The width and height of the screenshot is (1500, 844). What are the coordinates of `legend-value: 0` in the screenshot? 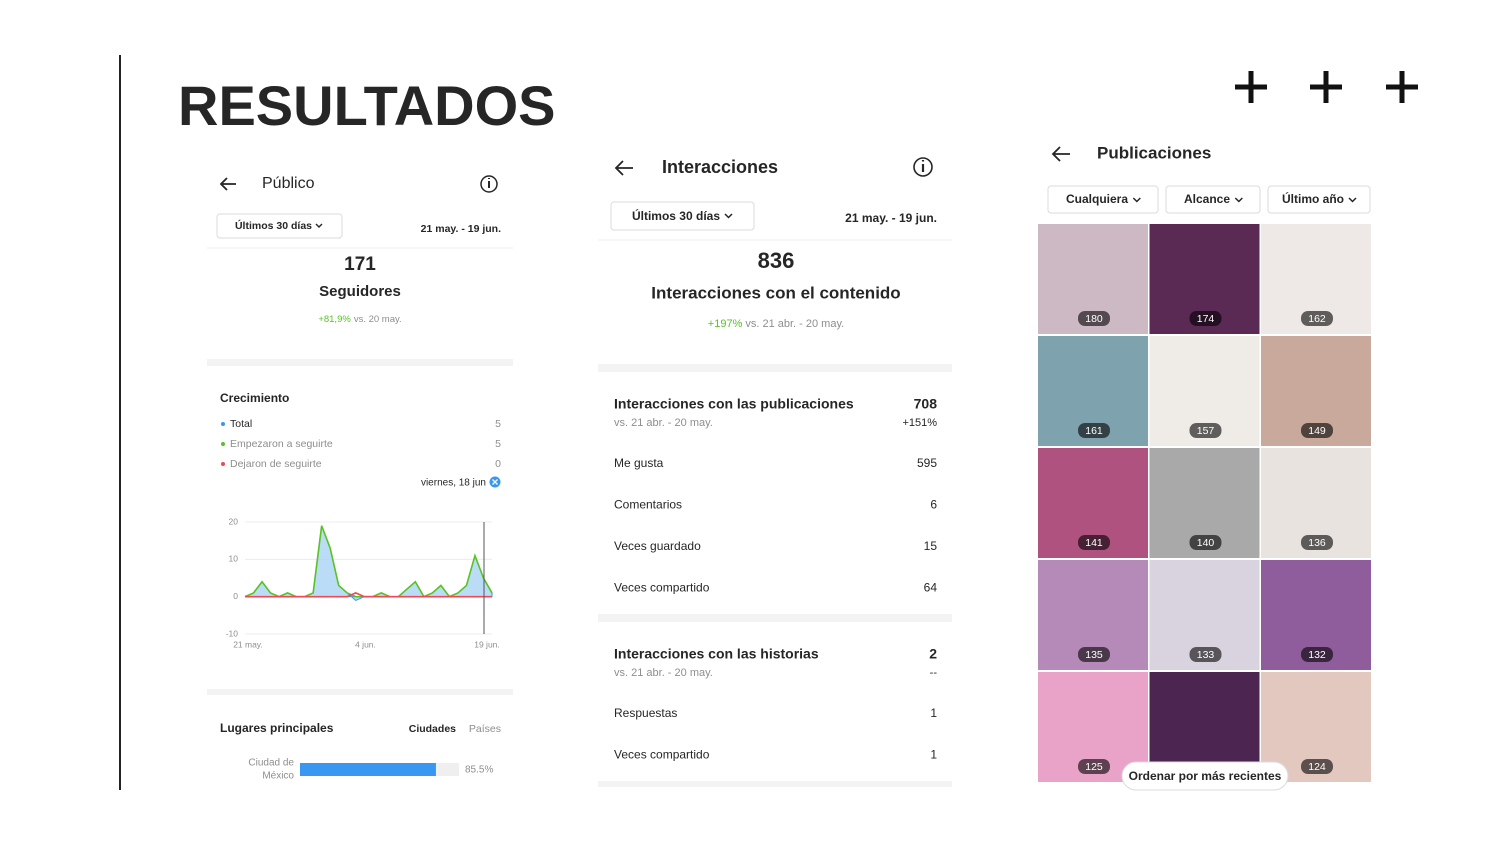 It's located at (498, 464).